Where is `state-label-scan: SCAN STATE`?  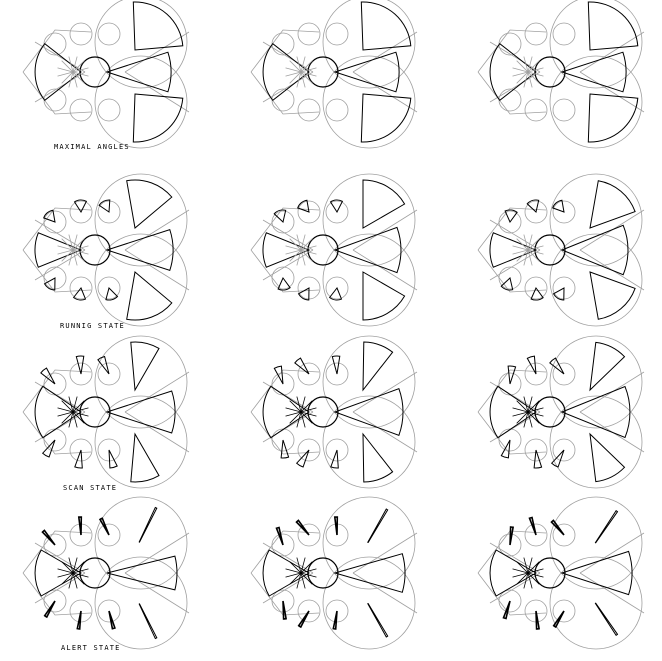
state-label-scan: SCAN STATE is located at coordinates (90, 488).